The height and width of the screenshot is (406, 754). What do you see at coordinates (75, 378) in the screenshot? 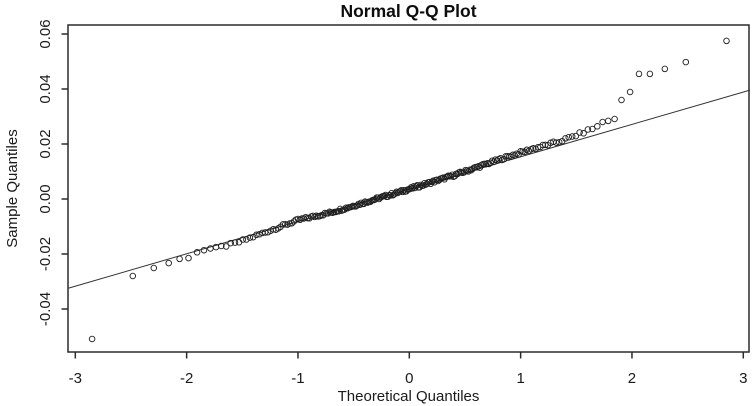
I see `x-tick-label: -3` at bounding box center [75, 378].